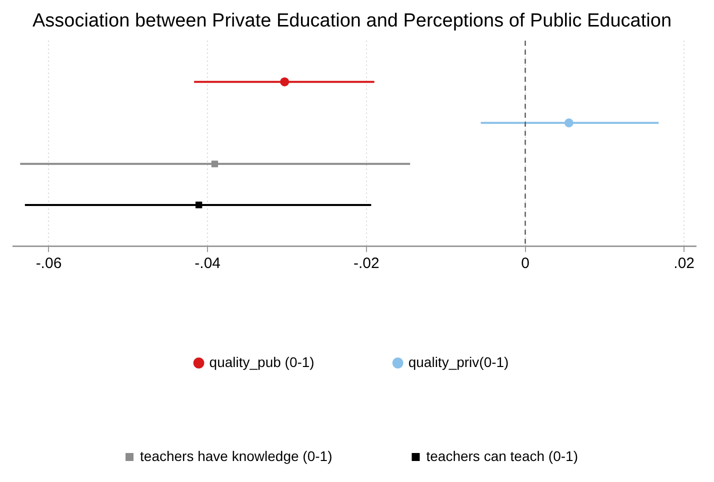  Describe the element at coordinates (684, 263) in the screenshot. I see `x-tick-label: .02` at that location.